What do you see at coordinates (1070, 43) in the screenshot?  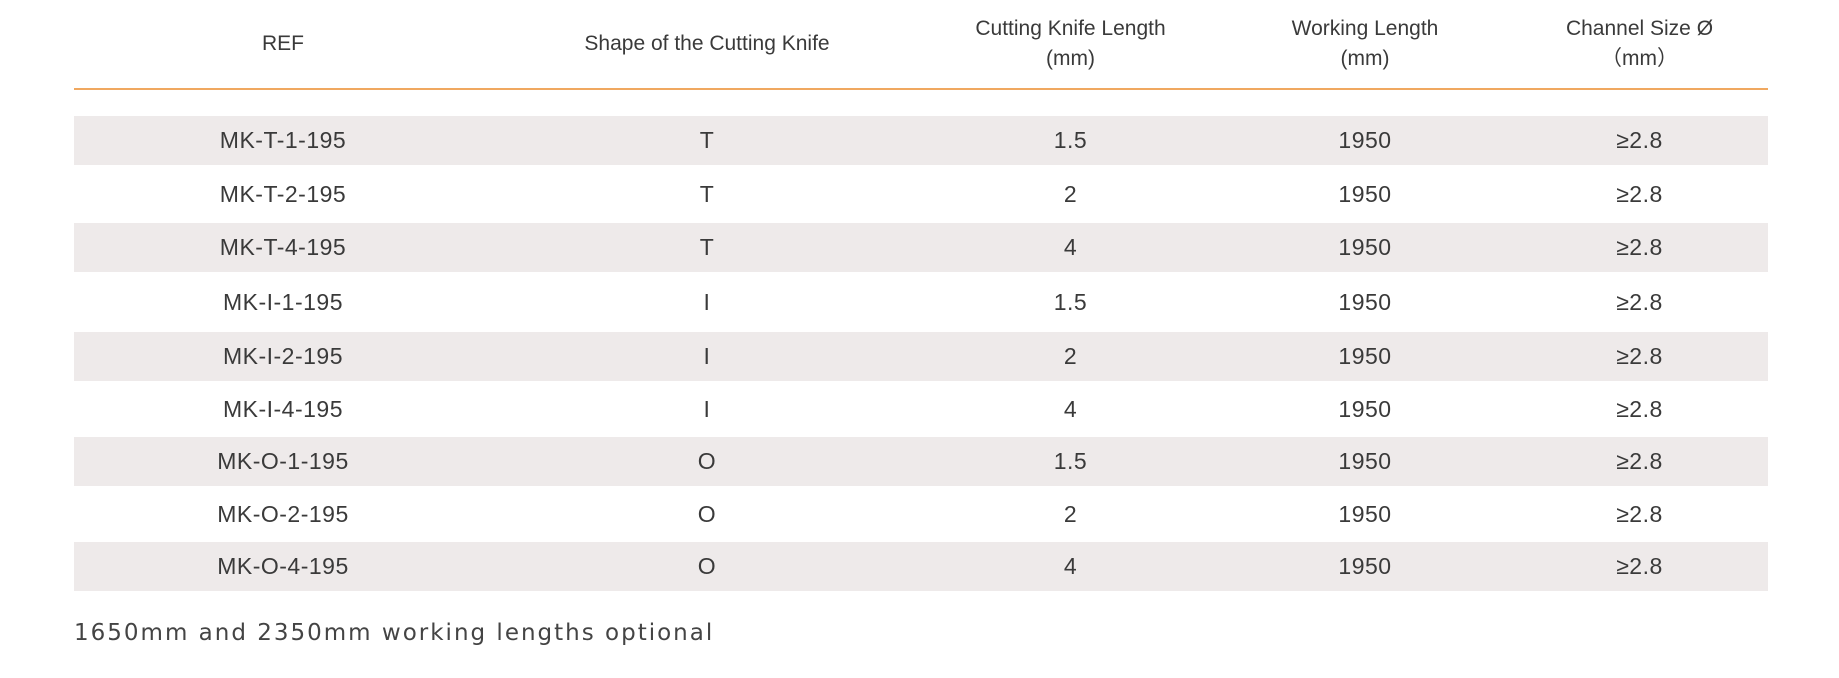 I see `header-knife-length: Cutting Knife Length (mm)` at bounding box center [1070, 43].